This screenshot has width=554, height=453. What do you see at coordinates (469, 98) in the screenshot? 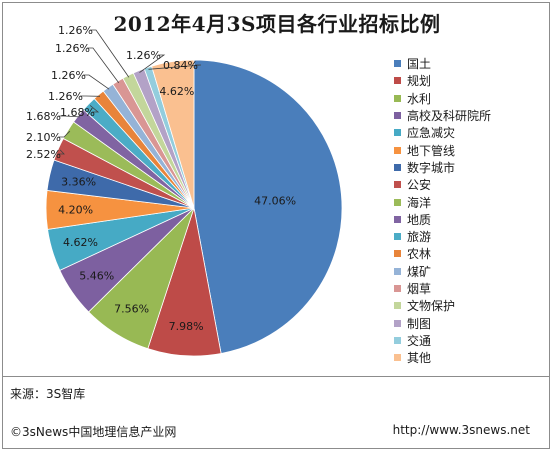
I see `legend-item: 水利` at bounding box center [469, 98].